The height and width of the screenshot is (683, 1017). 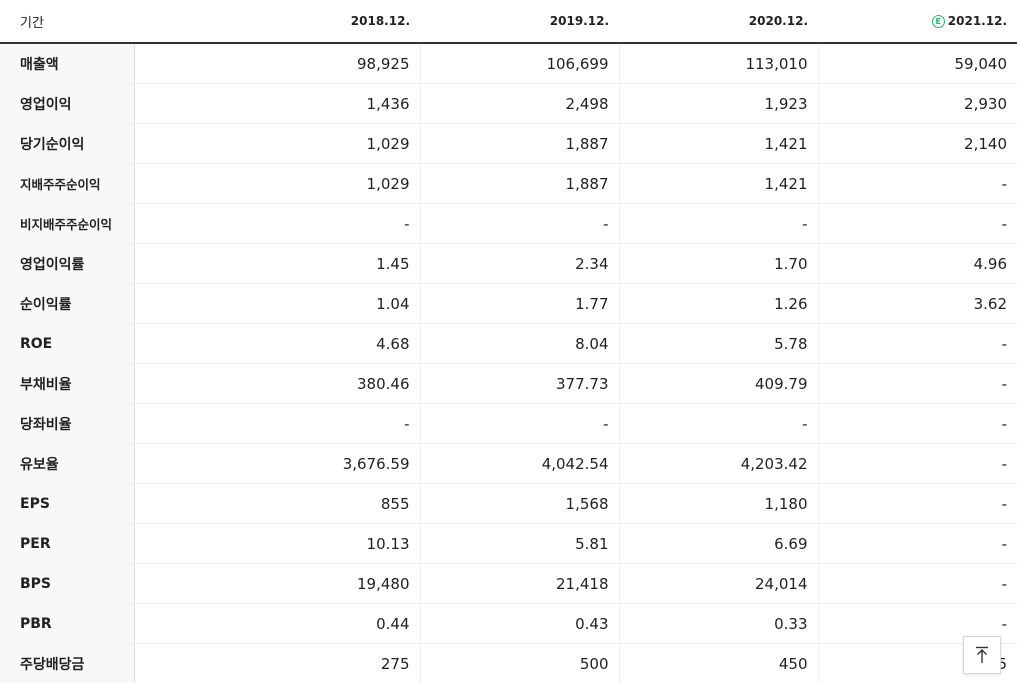 I want to click on table-row: 영업이익률 1.45 2.34 1.70 4.96, so click(x=508, y=263).